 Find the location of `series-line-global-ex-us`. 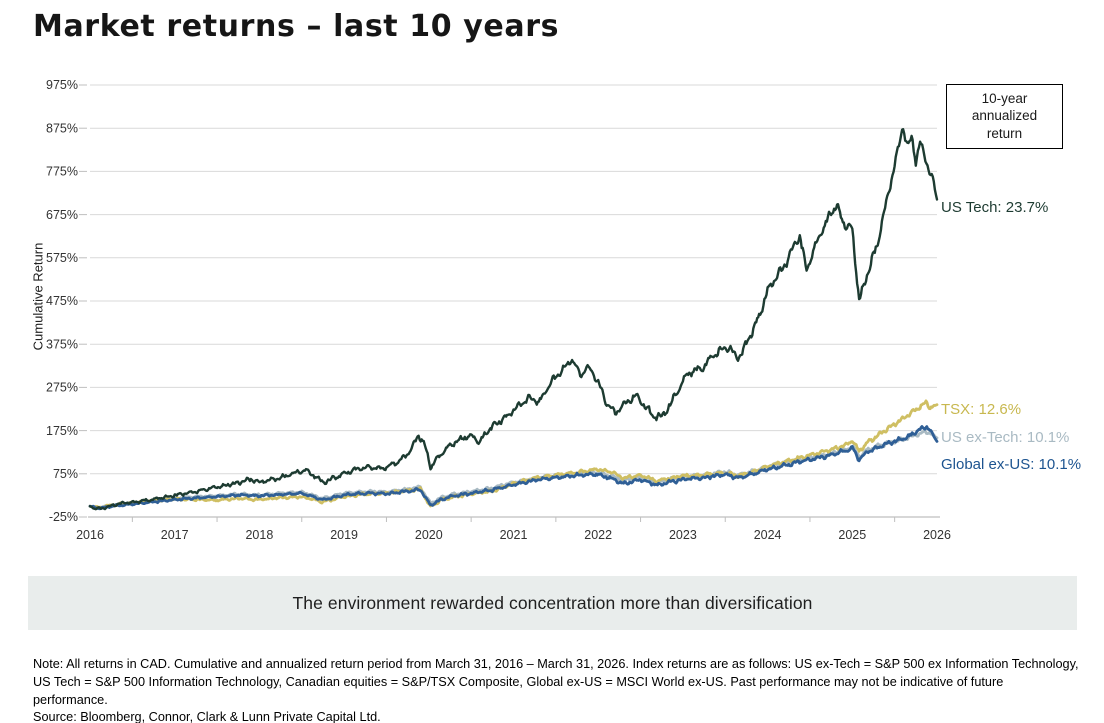

series-line-global-ex-us is located at coordinates (513, 468).